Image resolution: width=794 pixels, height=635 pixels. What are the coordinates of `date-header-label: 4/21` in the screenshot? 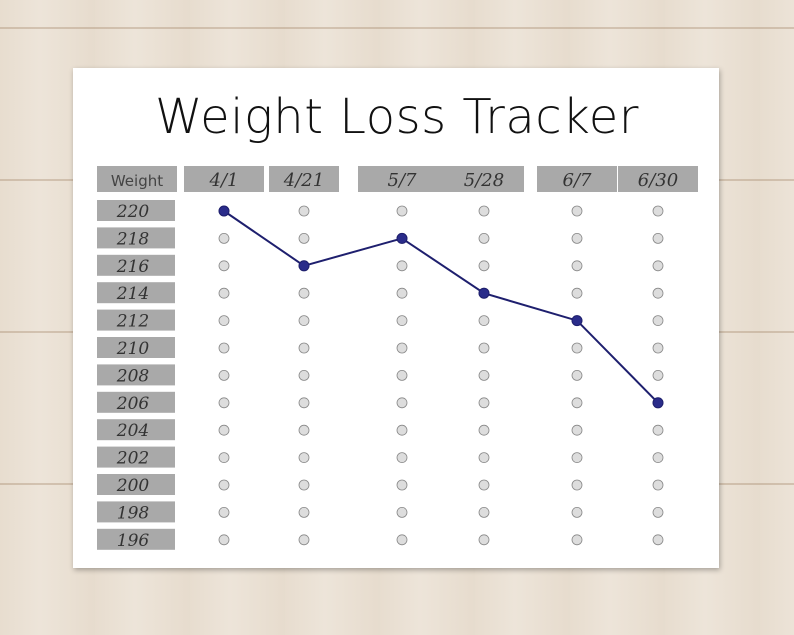 It's located at (303, 180).